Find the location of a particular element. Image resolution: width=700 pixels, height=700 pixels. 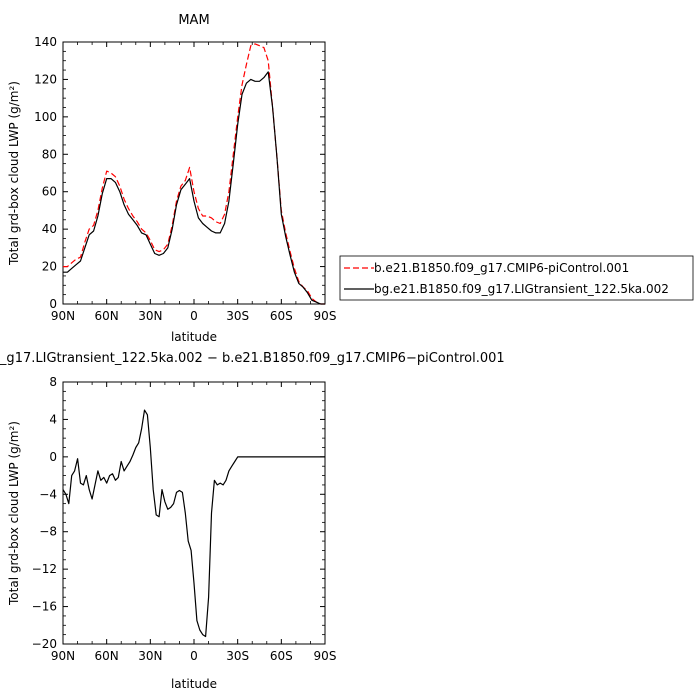

top-xtick-label: 0 is located at coordinates (194, 316).